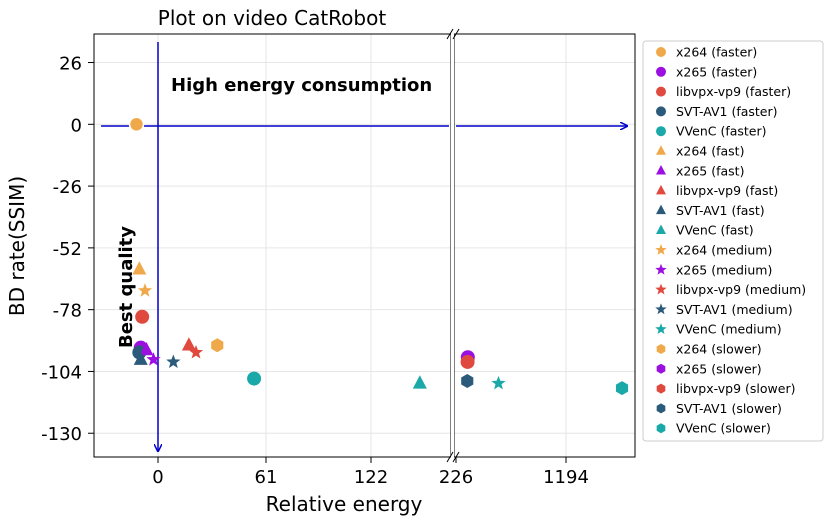 The height and width of the screenshot is (529, 832). I want to click on legend-label: VVenC (medium), so click(729, 329).